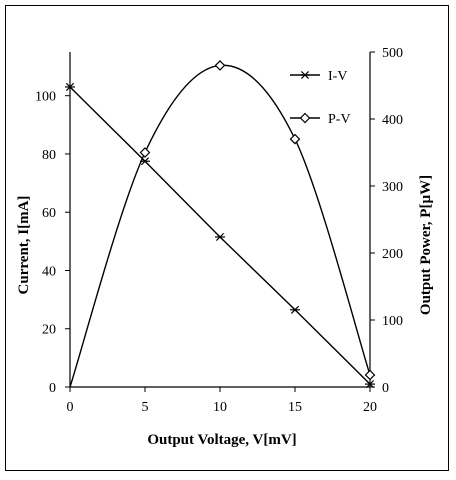 The height and width of the screenshot is (480, 456). I want to click on right-y-tick-label: 300, so click(392, 187).